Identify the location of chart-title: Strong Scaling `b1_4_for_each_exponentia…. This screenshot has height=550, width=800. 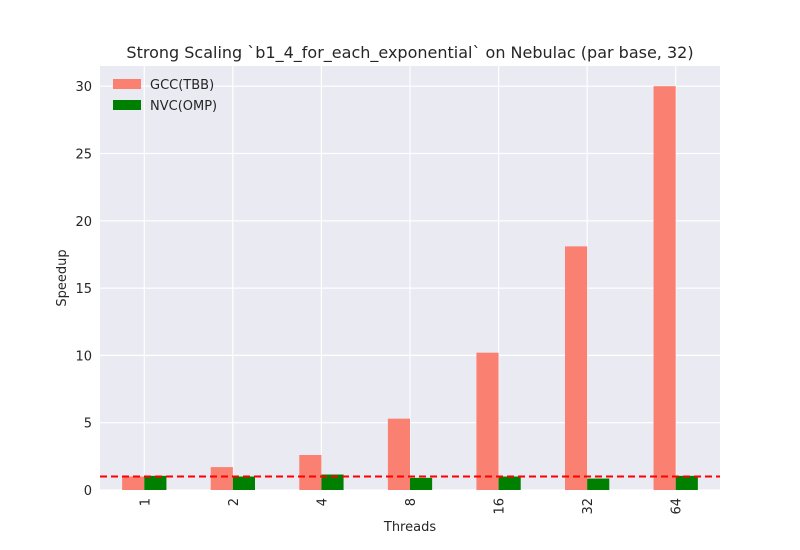
(409, 53).